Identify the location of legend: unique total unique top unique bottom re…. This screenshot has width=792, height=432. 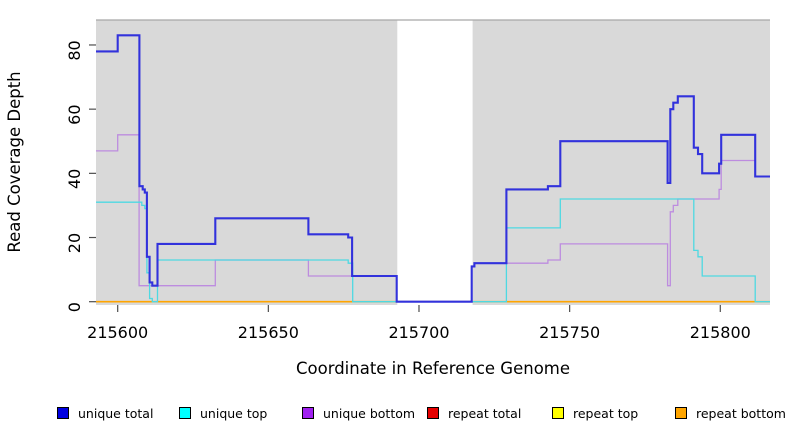
(396, 415).